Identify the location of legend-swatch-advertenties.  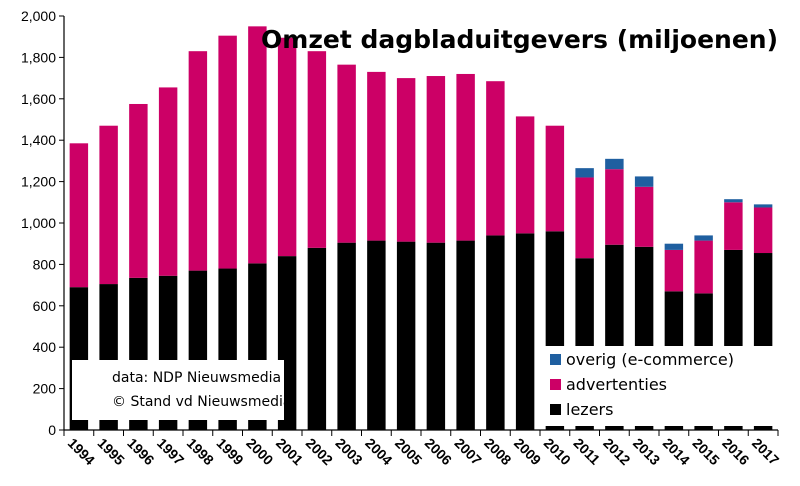
(555, 384).